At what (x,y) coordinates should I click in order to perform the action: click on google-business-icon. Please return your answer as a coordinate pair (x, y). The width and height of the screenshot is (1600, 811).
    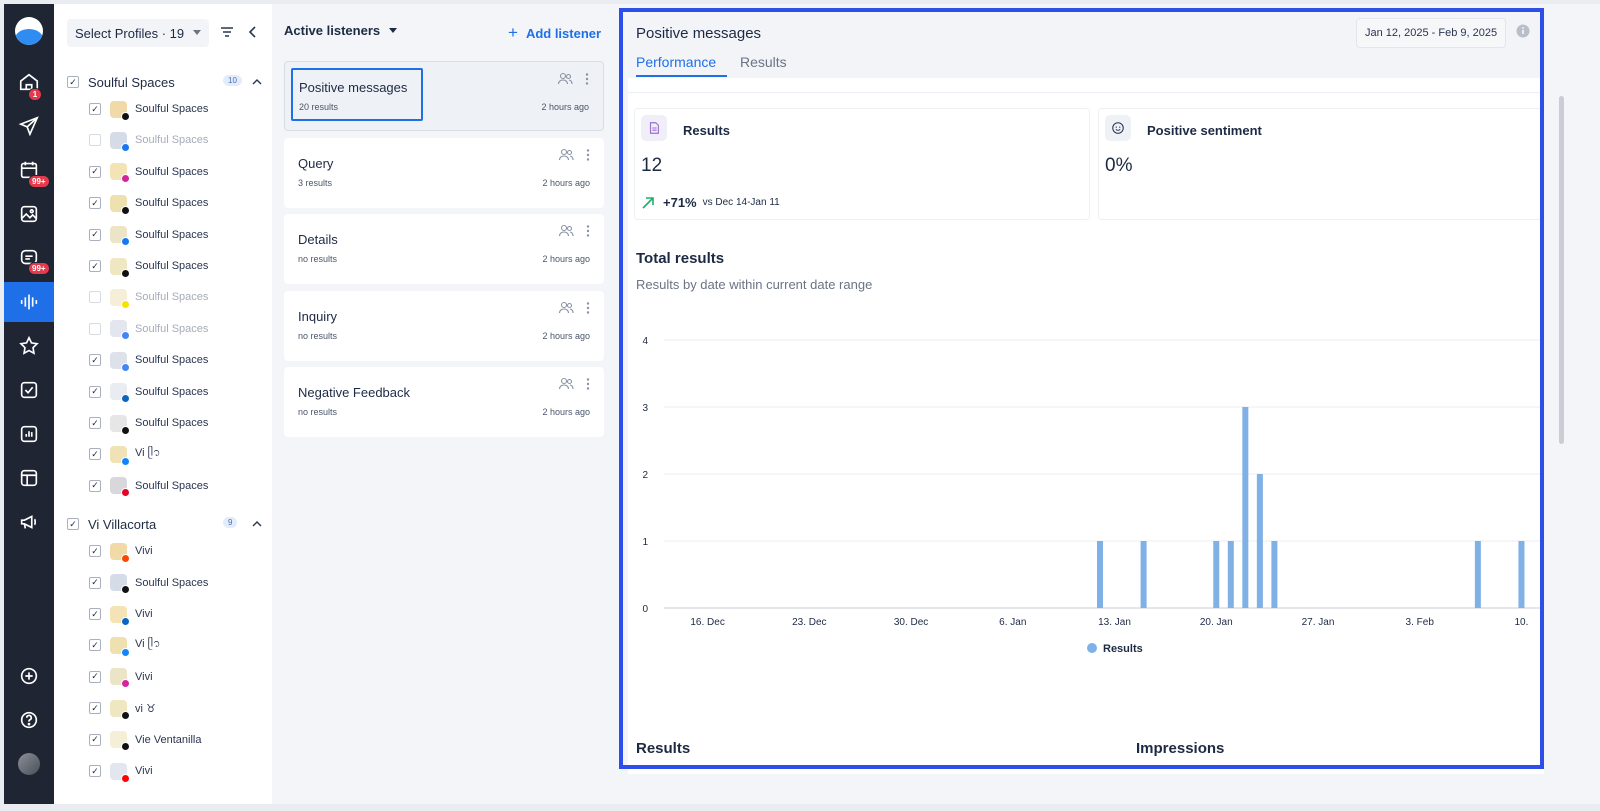
    Looking at the image, I should click on (125, 336).